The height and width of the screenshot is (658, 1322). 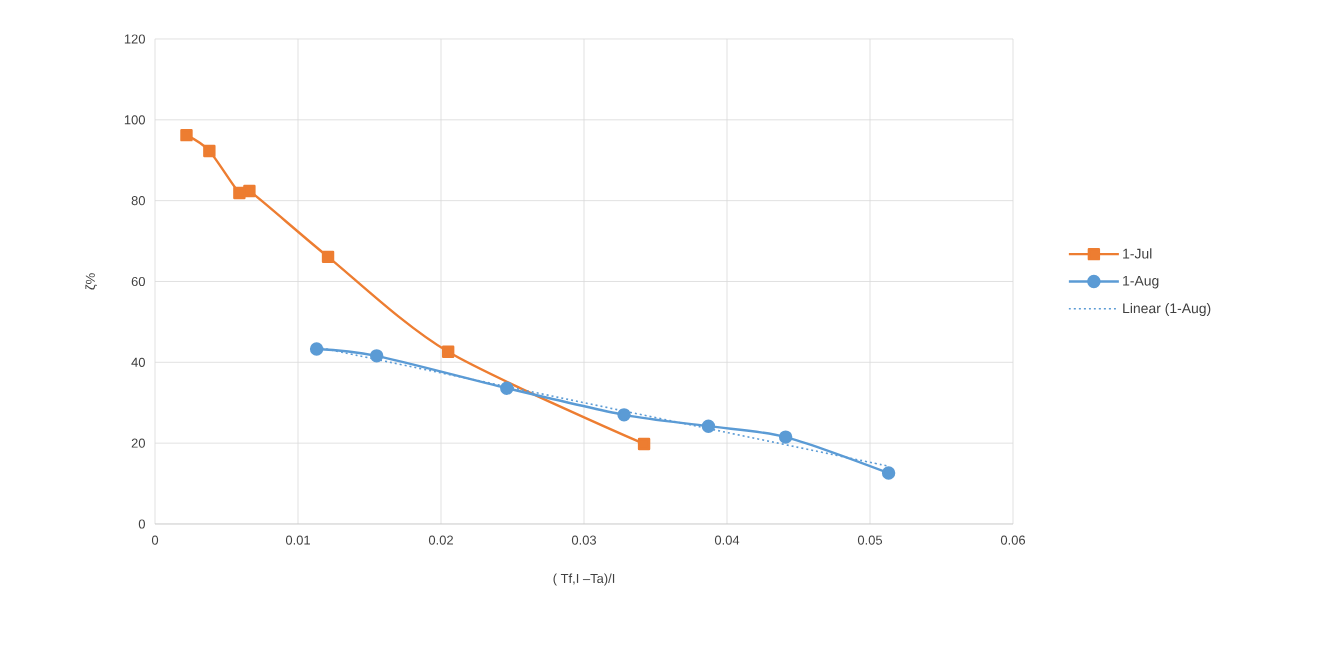 I want to click on y-tick-label: 0, so click(x=141, y=524).